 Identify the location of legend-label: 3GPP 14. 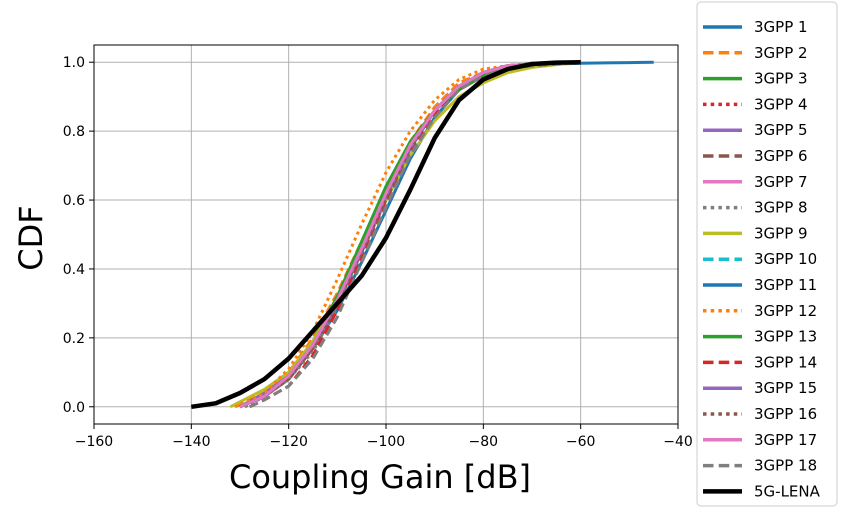
(785, 362).